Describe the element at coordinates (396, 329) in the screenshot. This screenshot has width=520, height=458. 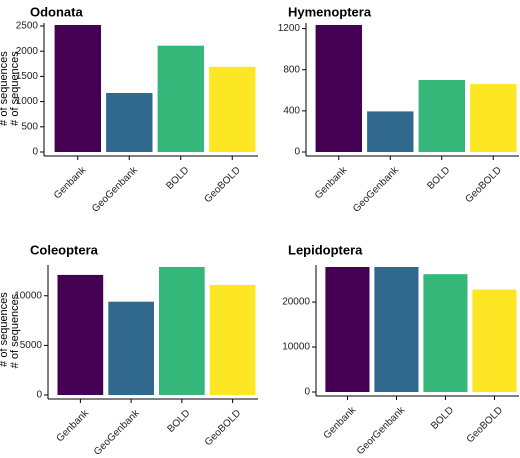
I see `bar-georgenbank` at that location.